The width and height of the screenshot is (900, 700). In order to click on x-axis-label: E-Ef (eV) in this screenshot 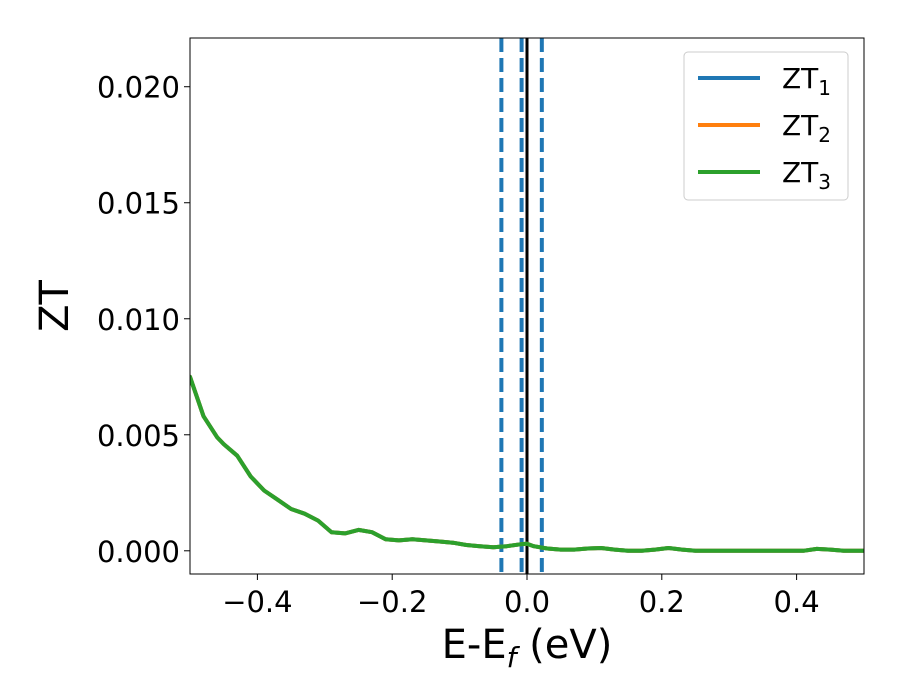, I will do `click(527, 648)`.